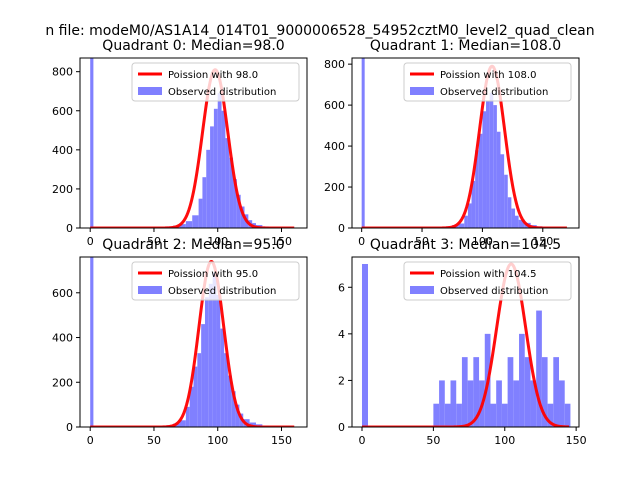  I want to click on panel-title: Quadrant 2: Median=95.0, so click(193, 245).